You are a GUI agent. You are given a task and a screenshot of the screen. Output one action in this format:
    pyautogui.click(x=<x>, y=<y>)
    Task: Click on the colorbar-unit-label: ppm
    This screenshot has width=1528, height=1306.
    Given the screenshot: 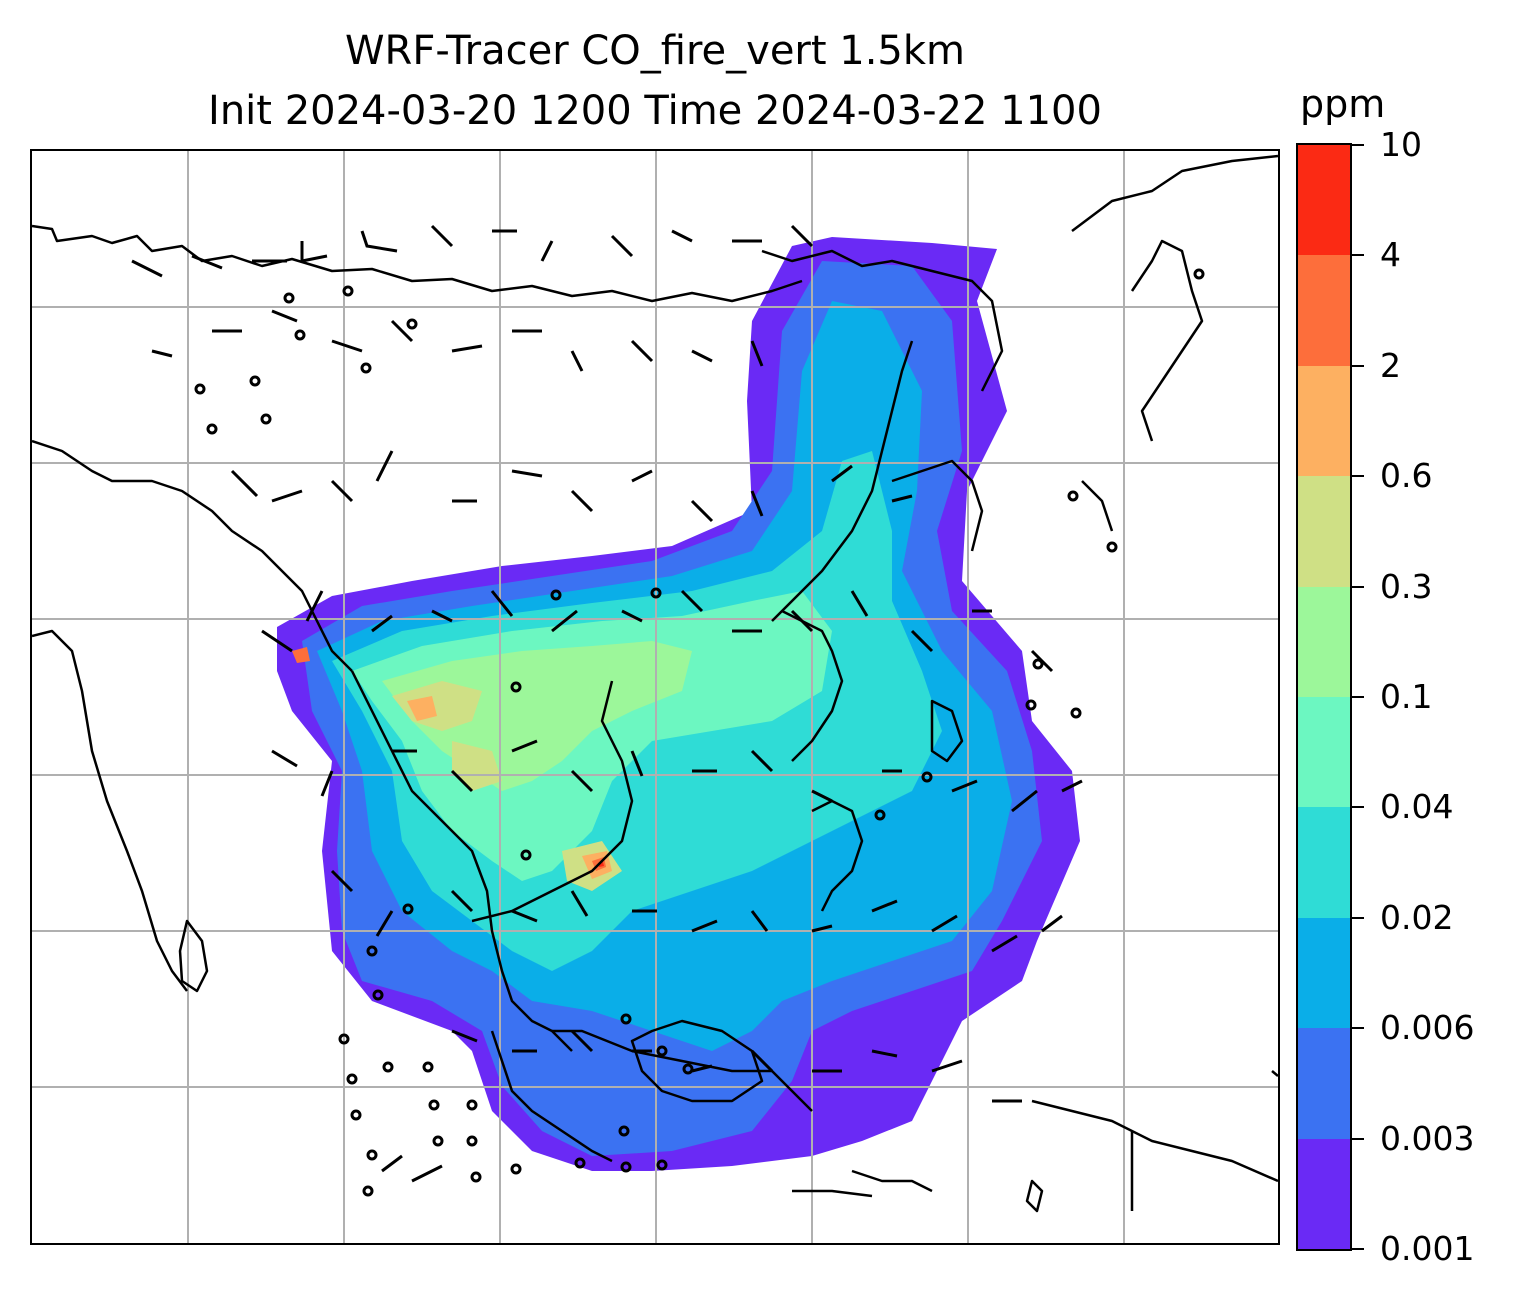 What is the action you would take?
    pyautogui.click(x=1343, y=104)
    